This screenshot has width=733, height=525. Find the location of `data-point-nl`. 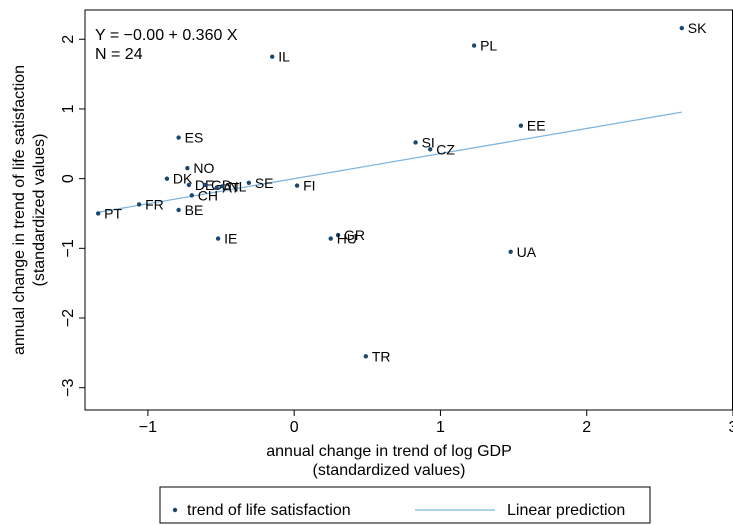

data-point-nl is located at coordinates (222, 186).